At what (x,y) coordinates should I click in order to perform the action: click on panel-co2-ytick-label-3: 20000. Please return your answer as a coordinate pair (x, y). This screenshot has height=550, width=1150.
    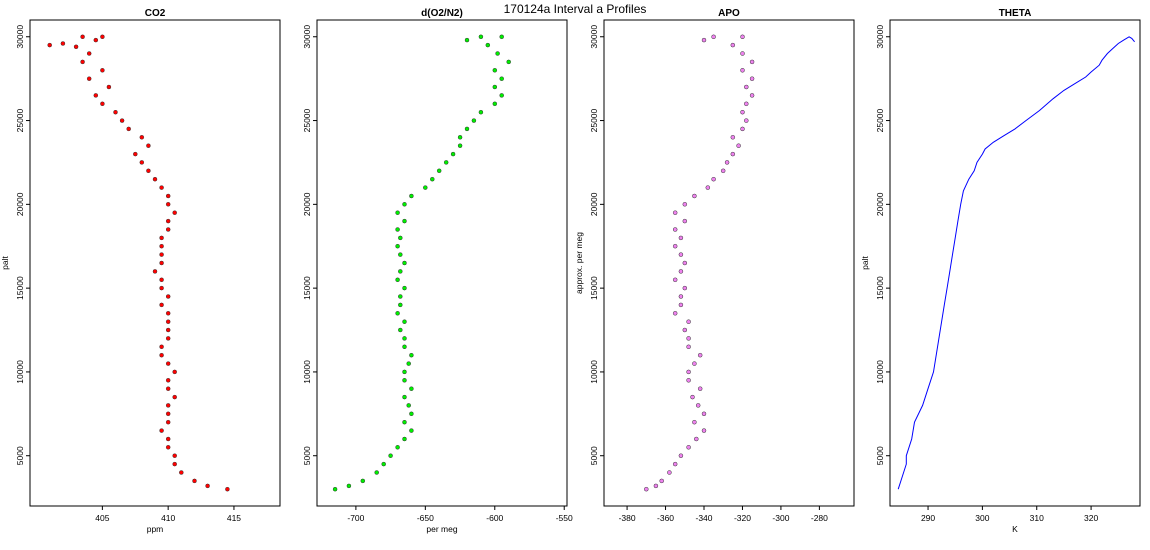
    Looking at the image, I should click on (20, 204).